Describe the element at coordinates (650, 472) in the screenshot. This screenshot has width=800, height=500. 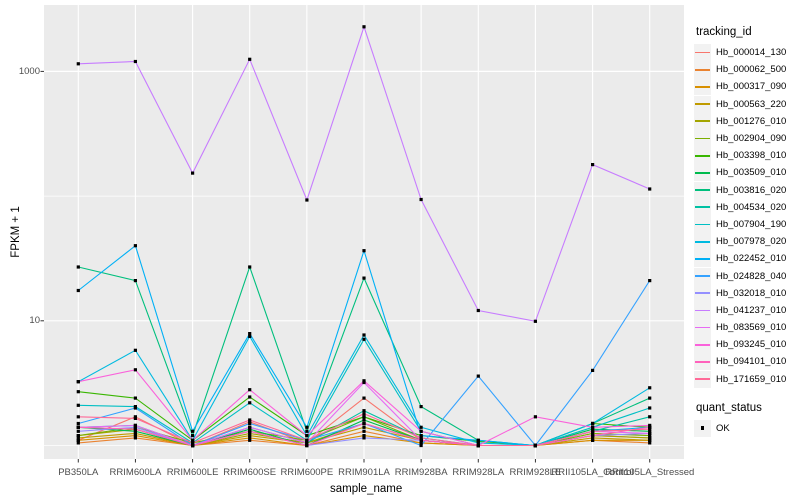
I see `x-tick-label: RRII105LA_Stressed` at that location.